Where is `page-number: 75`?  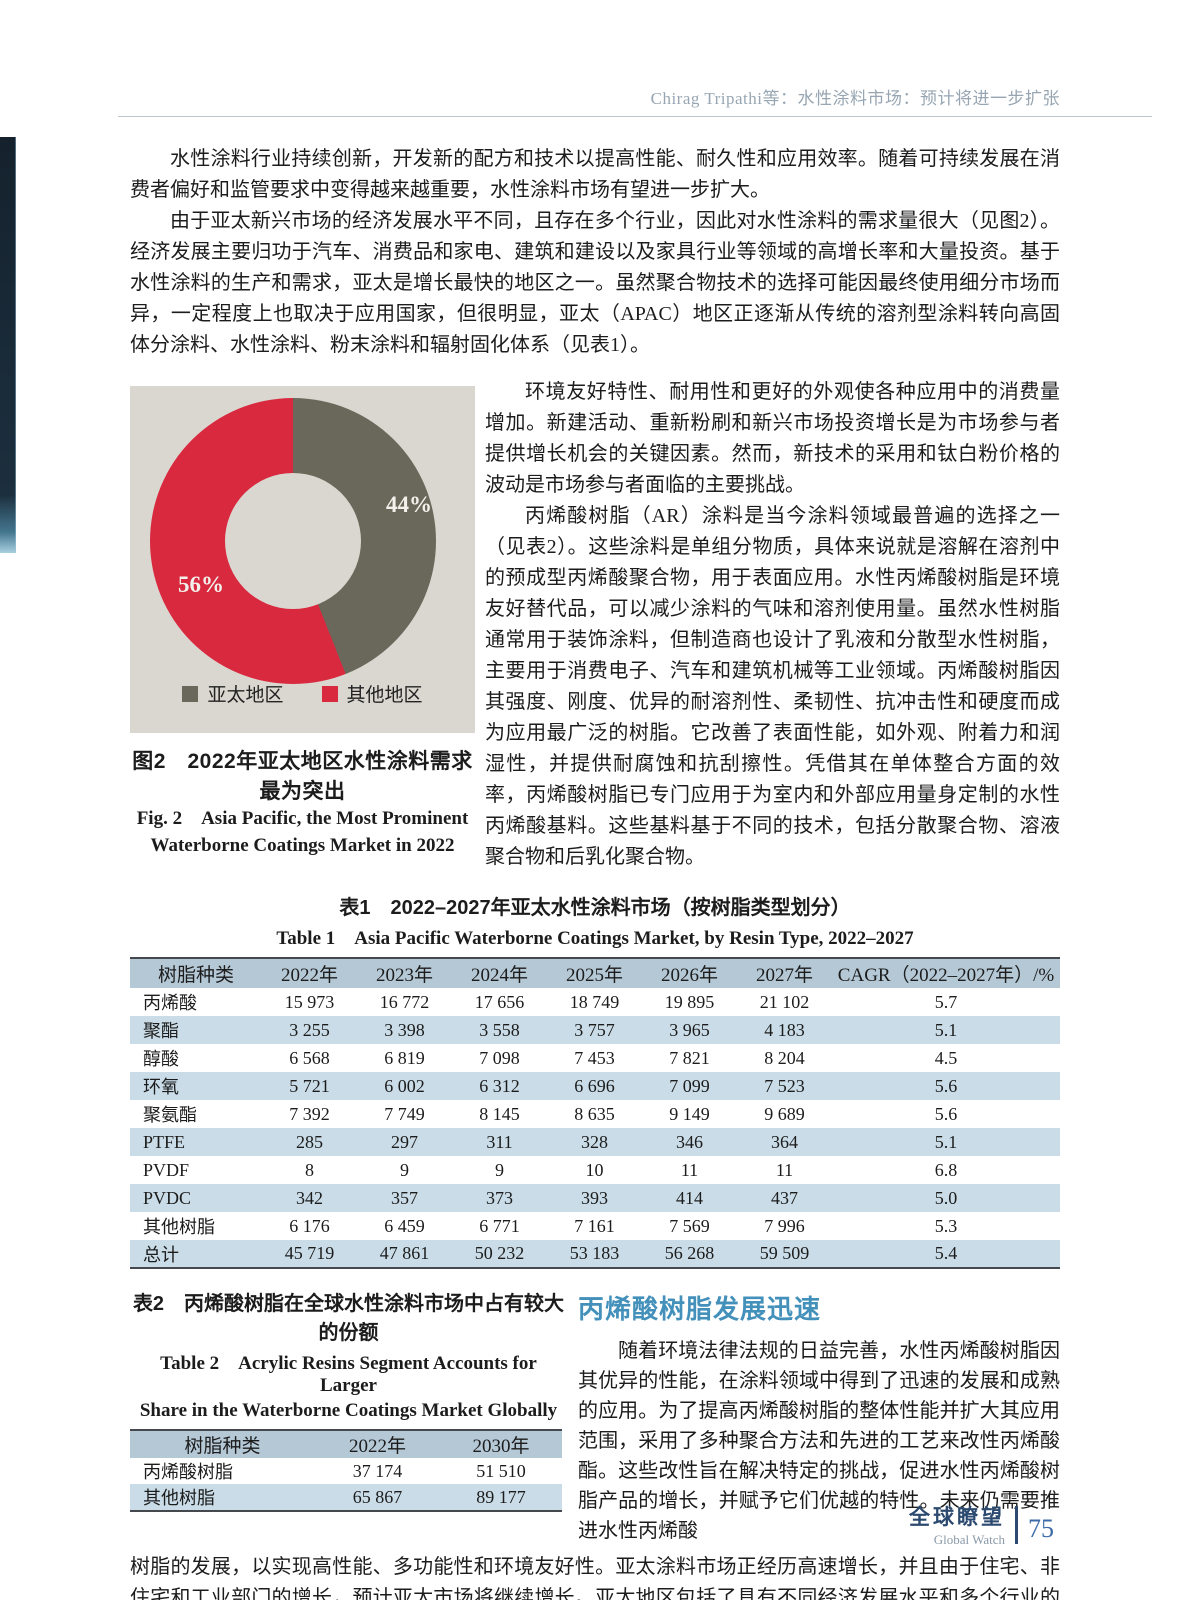
page-number: 75 is located at coordinates (1041, 1528).